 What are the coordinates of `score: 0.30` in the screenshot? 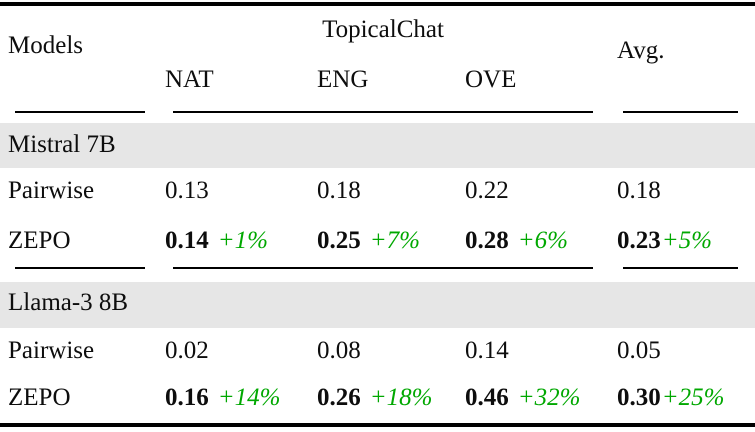 It's located at (639, 397).